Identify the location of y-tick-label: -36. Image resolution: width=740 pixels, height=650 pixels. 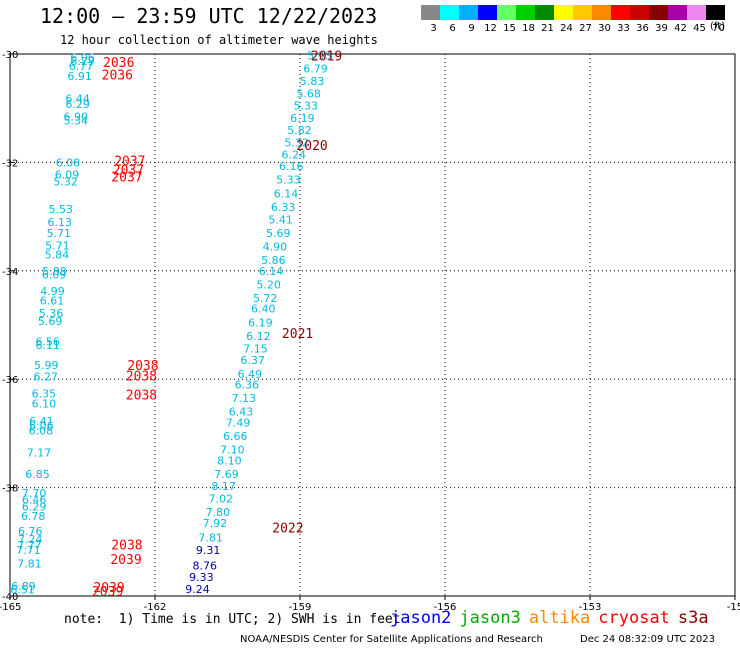
(10, 380).